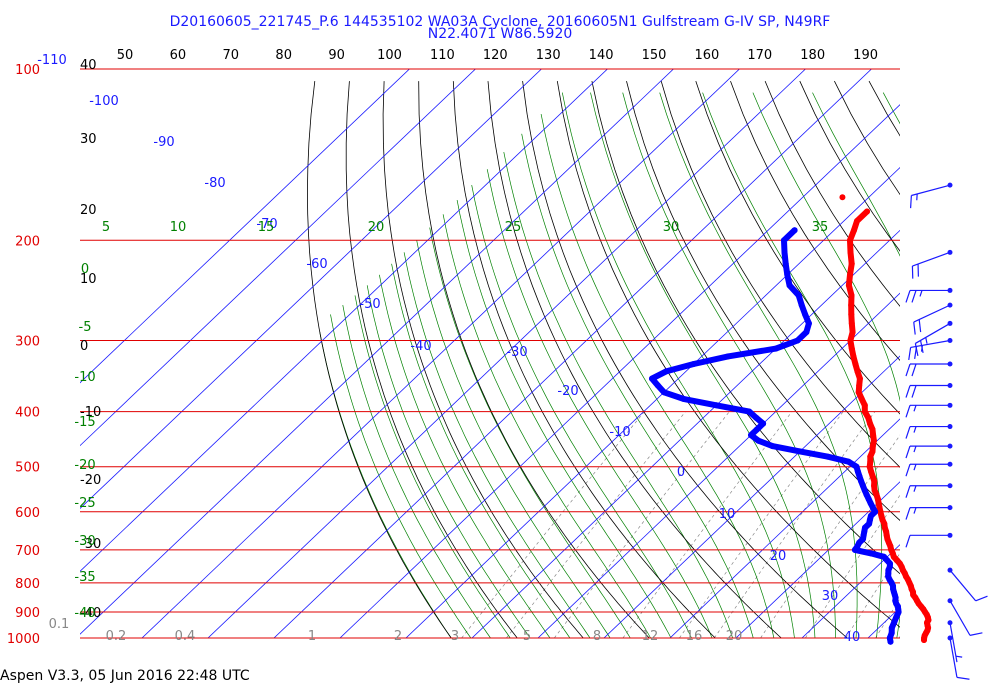  Describe the element at coordinates (27, 513) in the screenshot. I see `pressure-label: 600` at that location.